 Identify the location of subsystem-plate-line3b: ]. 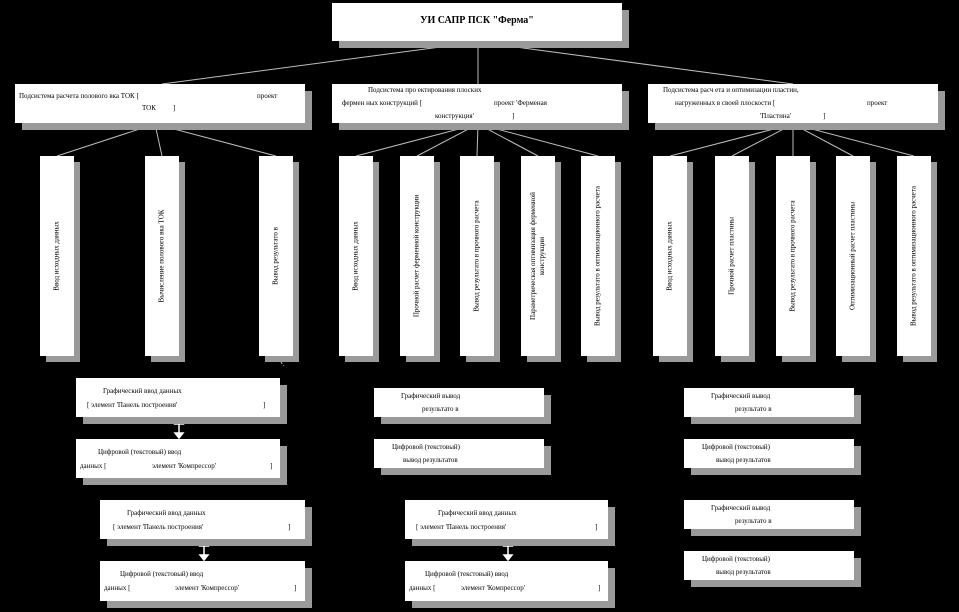
(824, 116).